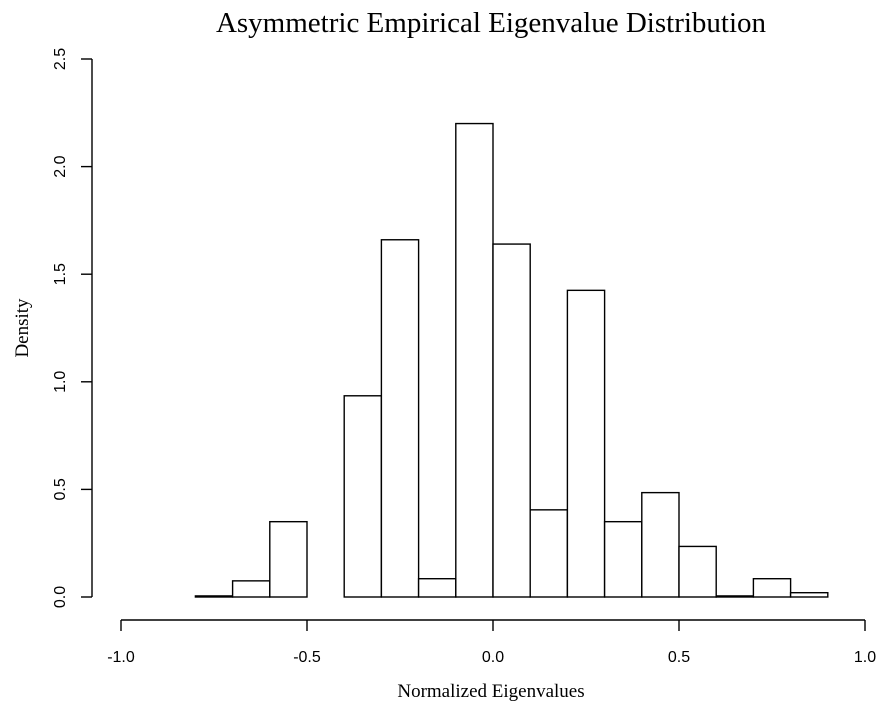 The image size is (883, 705). I want to click on x-tick-label: -1.0, so click(121, 657).